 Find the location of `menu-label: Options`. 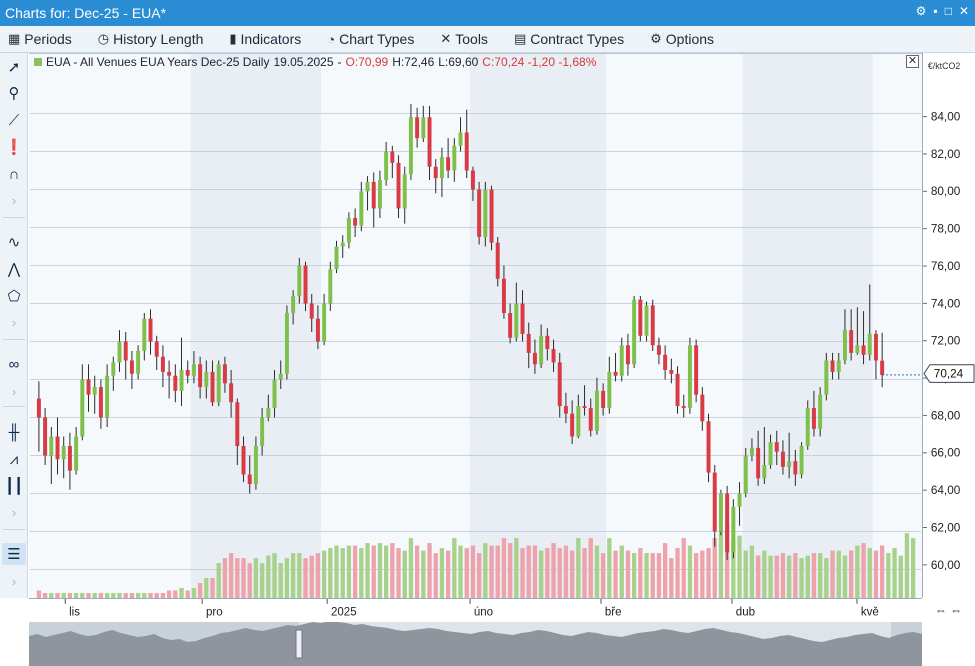

menu-label: Options is located at coordinates (690, 39).